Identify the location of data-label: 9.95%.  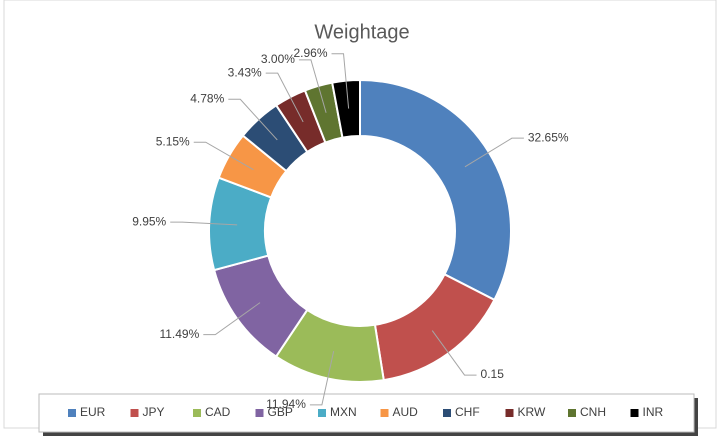
(149, 221).